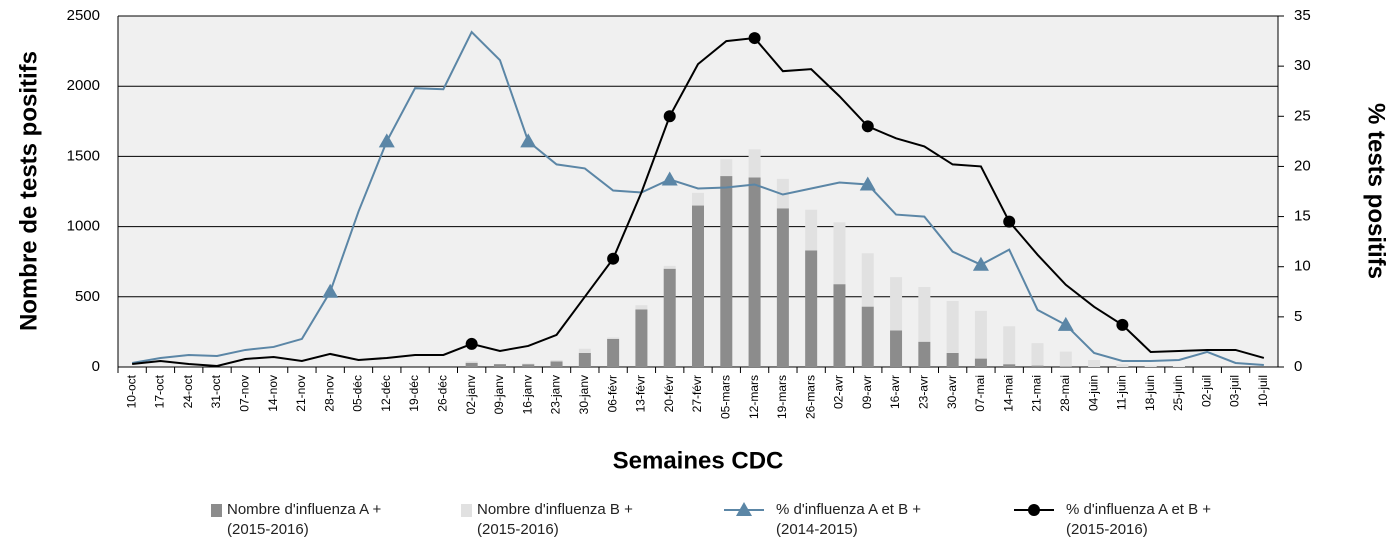  I want to click on x-tick-label: 20-févr, so click(669, 393).